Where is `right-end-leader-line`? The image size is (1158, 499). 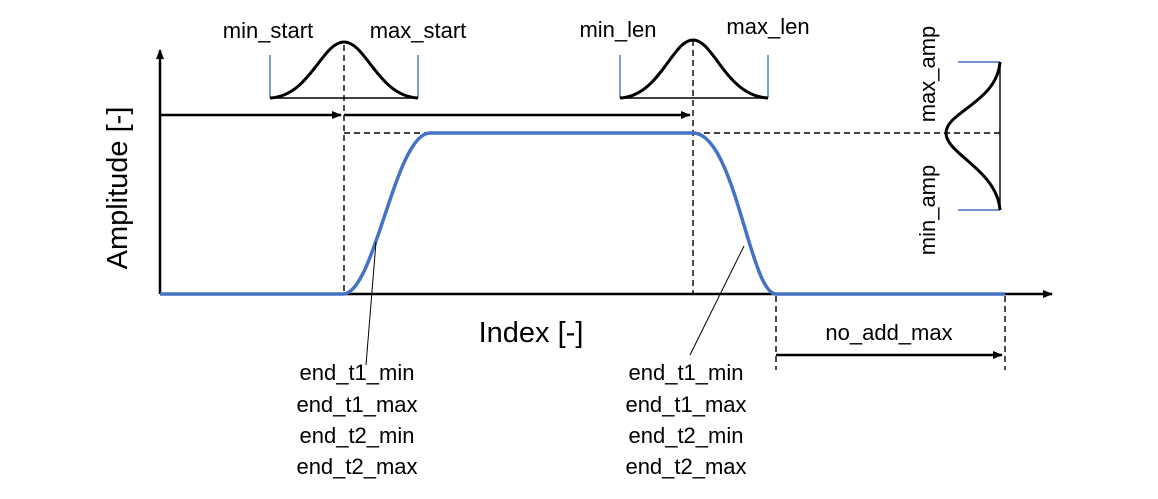
right-end-leader-line is located at coordinates (717, 300).